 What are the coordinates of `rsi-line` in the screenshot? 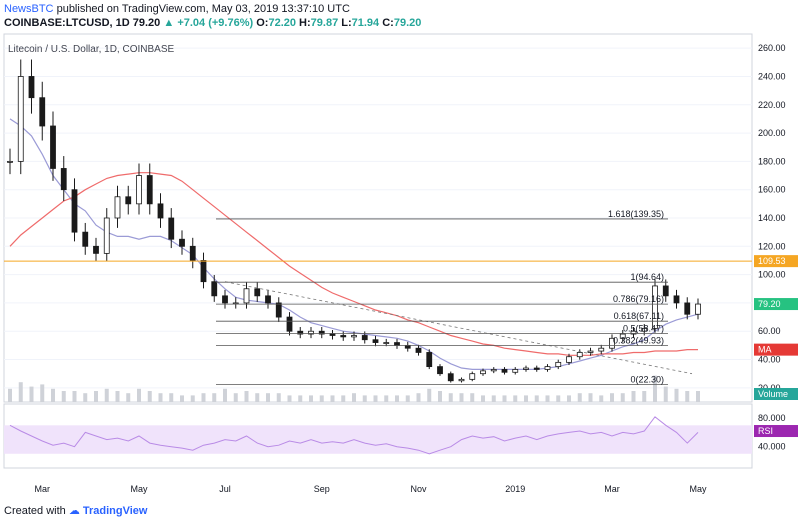 It's located at (354, 435).